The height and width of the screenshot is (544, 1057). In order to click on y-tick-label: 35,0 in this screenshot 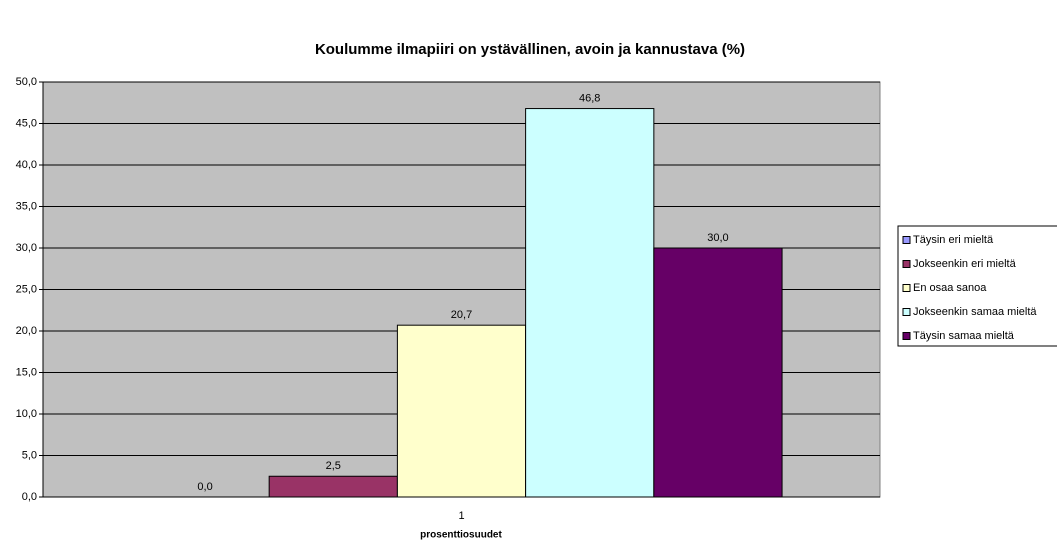, I will do `click(26, 206)`.